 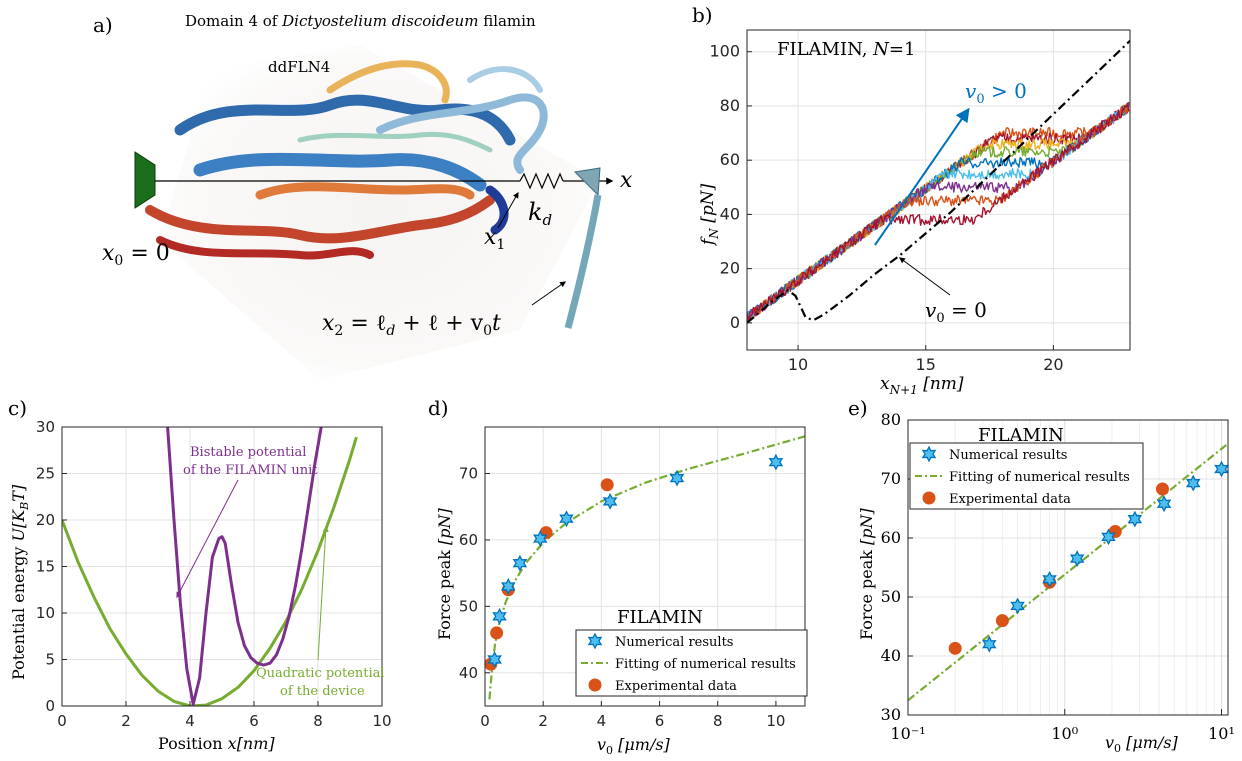 I want to click on legend-label: Numerical results, so click(x=1008, y=455).